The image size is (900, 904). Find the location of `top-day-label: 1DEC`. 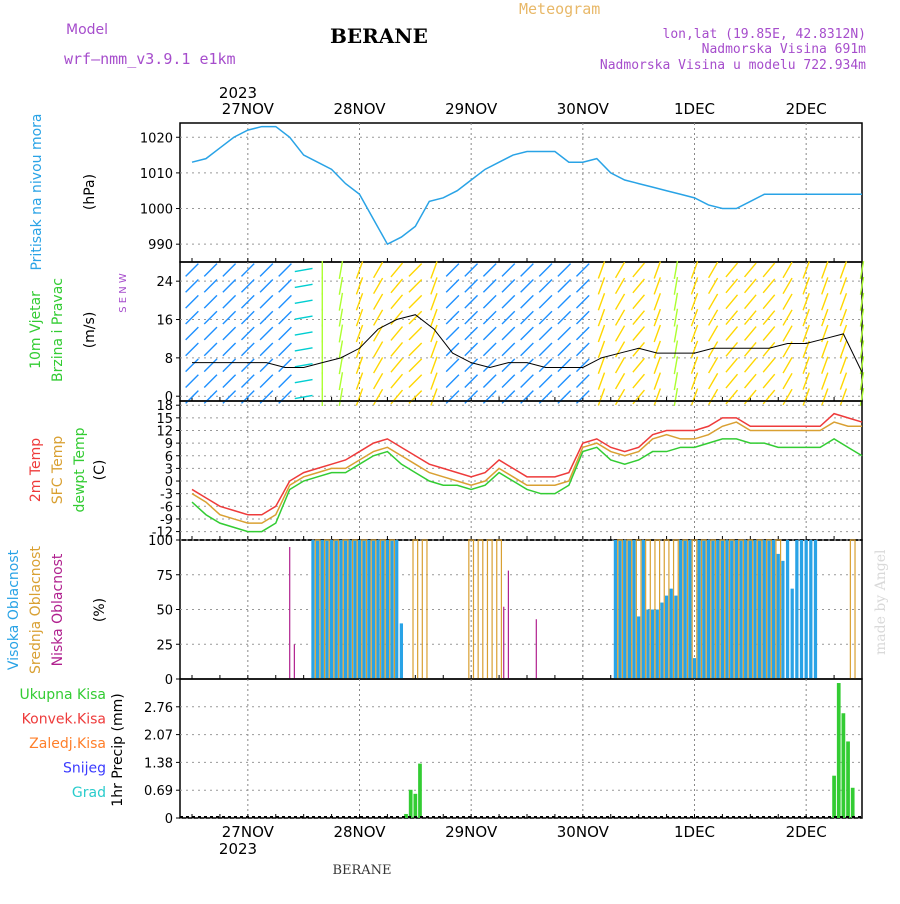

top-day-label: 1DEC is located at coordinates (694, 109).